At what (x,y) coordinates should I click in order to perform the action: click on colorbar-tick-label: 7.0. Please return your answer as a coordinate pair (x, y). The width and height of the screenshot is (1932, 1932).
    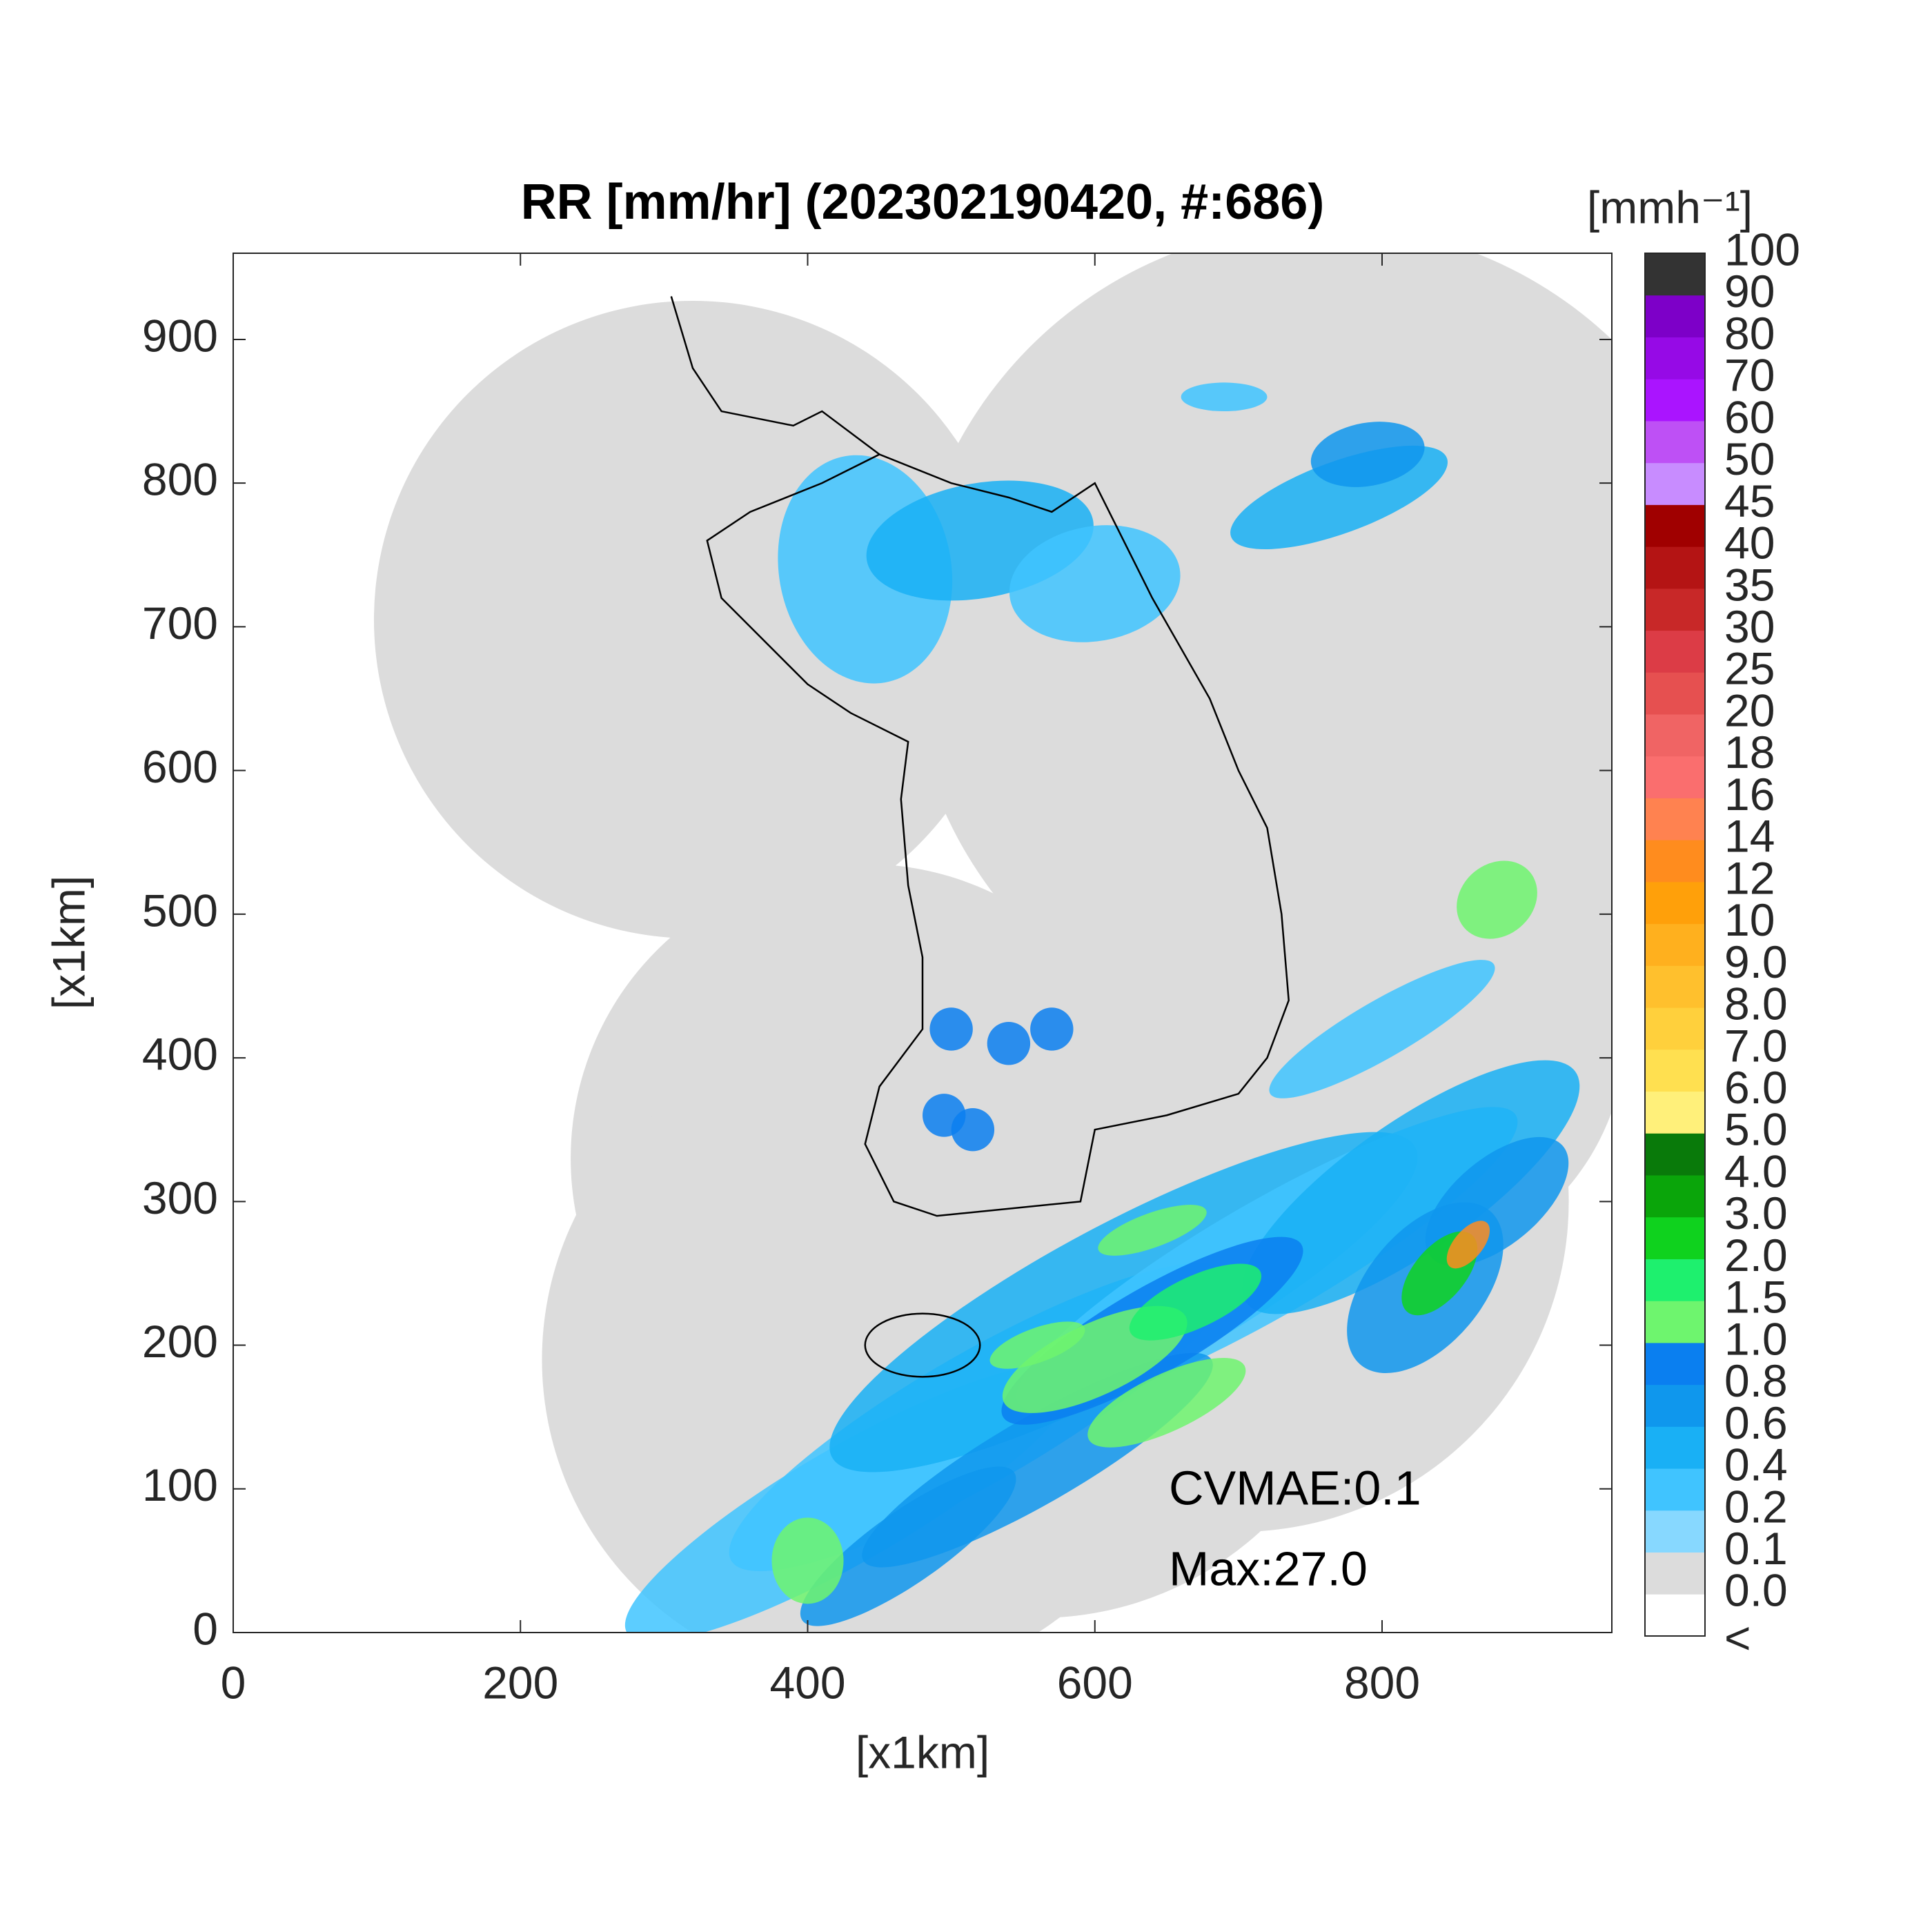
    Looking at the image, I should click on (1756, 1045).